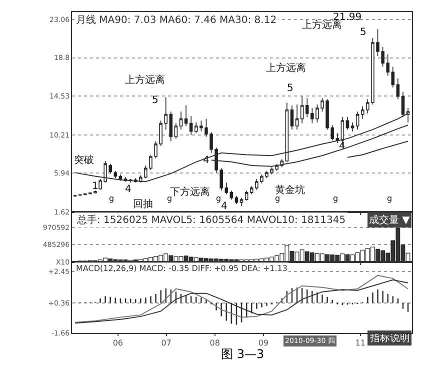 Image resolution: width=441 pixels, height=371 pixels. I want to click on annotation: 突破, so click(84, 160).